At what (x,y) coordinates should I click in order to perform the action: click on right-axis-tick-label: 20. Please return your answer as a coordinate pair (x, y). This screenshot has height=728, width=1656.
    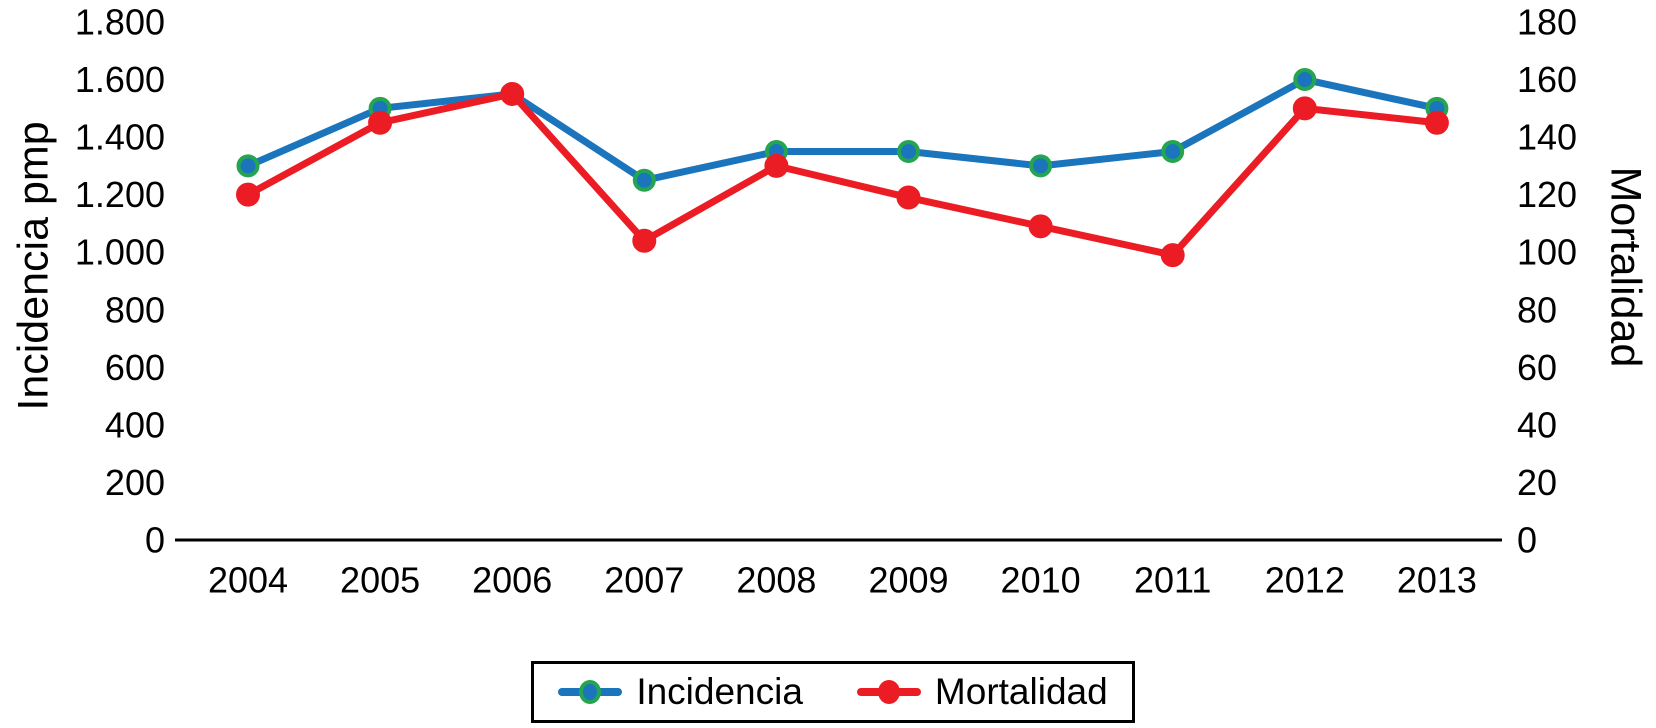
    Looking at the image, I should click on (1537, 482).